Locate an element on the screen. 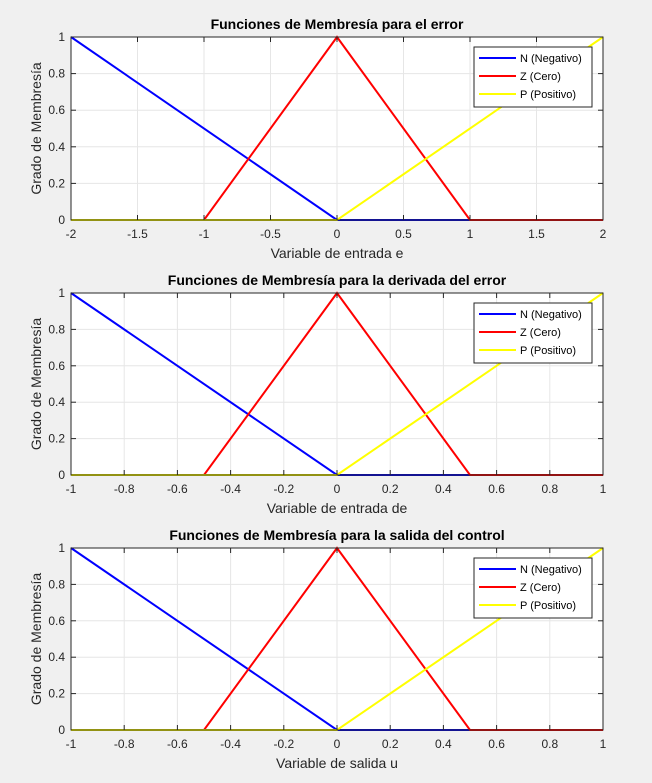 Image resolution: width=652 pixels, height=783 pixels. x-tick-label: -1.5 is located at coordinates (137, 234).